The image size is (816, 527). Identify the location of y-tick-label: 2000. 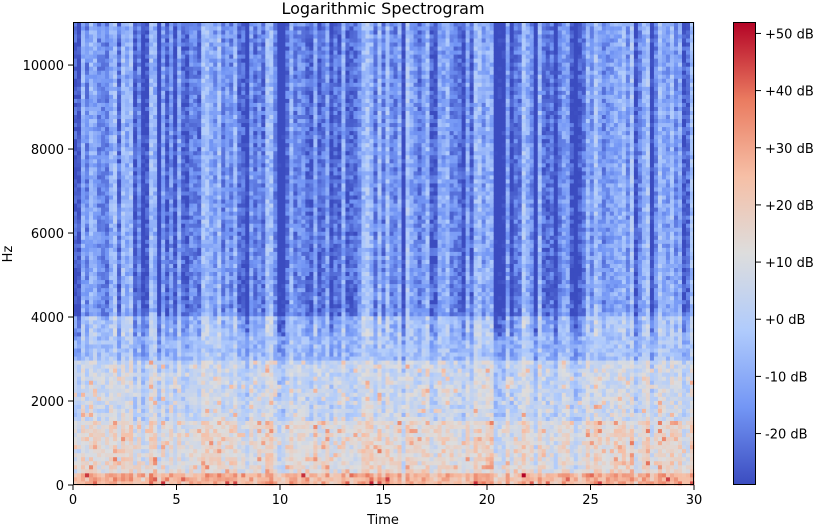
(47, 402).